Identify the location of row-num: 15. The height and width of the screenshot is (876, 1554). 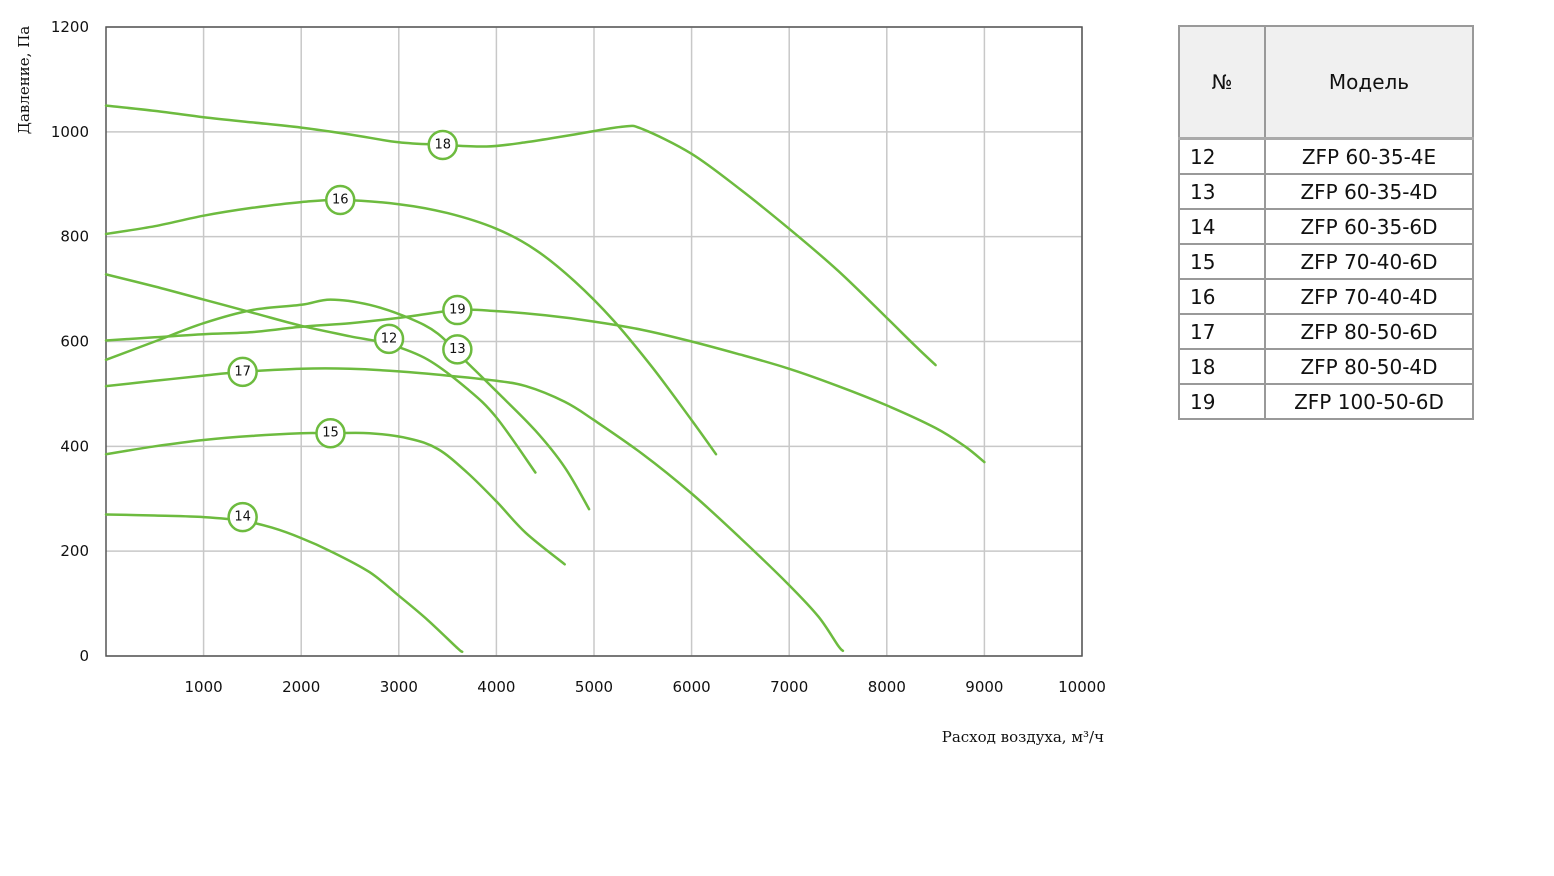
(1222, 261).